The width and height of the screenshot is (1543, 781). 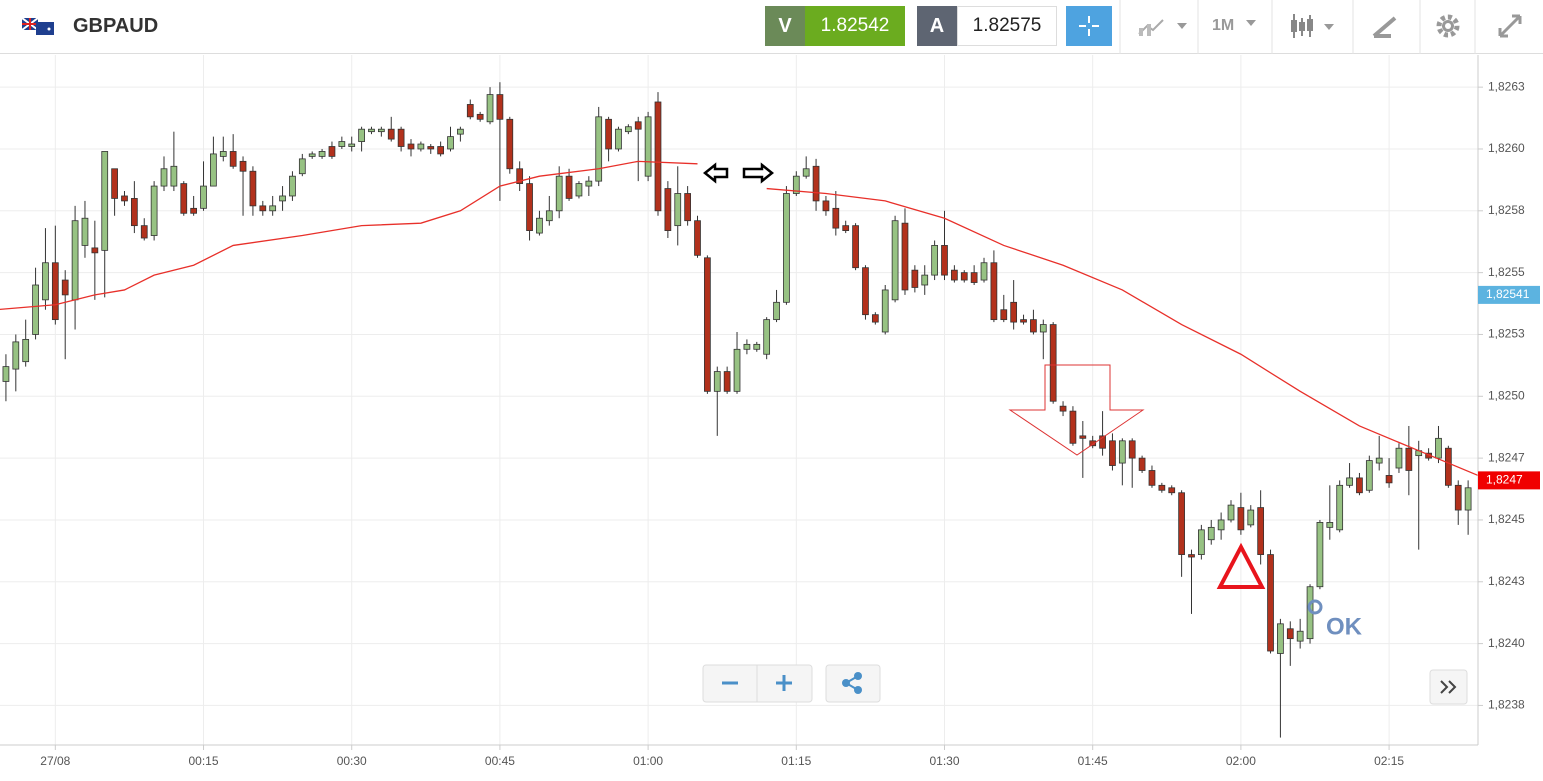 What do you see at coordinates (853, 683) in the screenshot?
I see `share-button` at bounding box center [853, 683].